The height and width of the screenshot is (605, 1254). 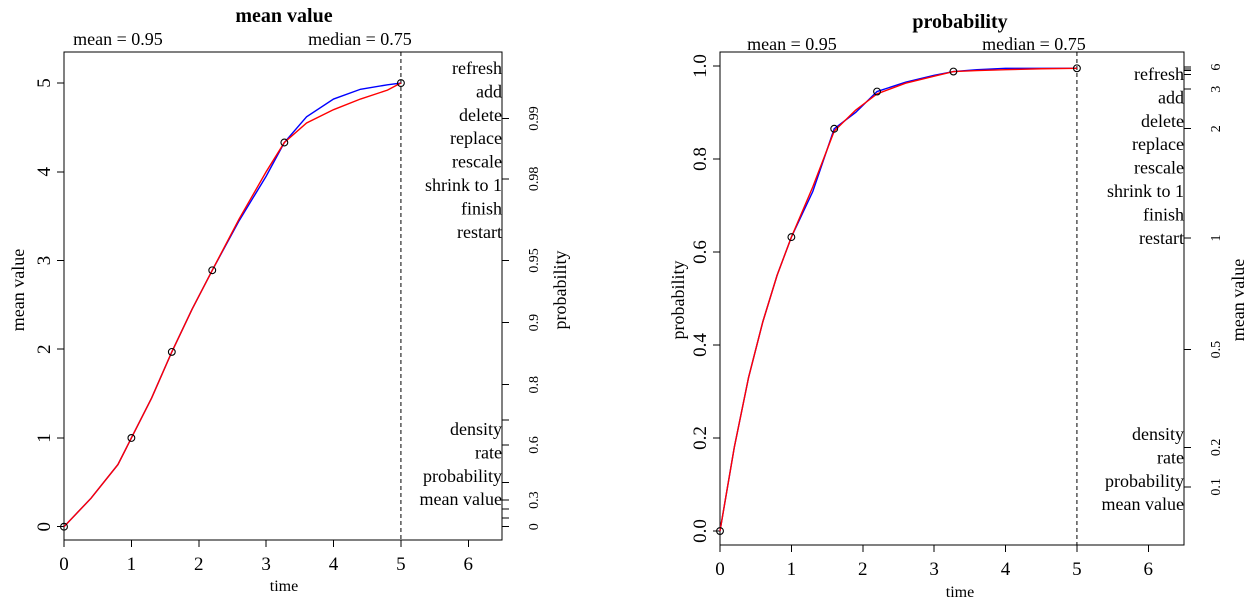 I want to click on chart-title: mean value, so click(x=283, y=16).